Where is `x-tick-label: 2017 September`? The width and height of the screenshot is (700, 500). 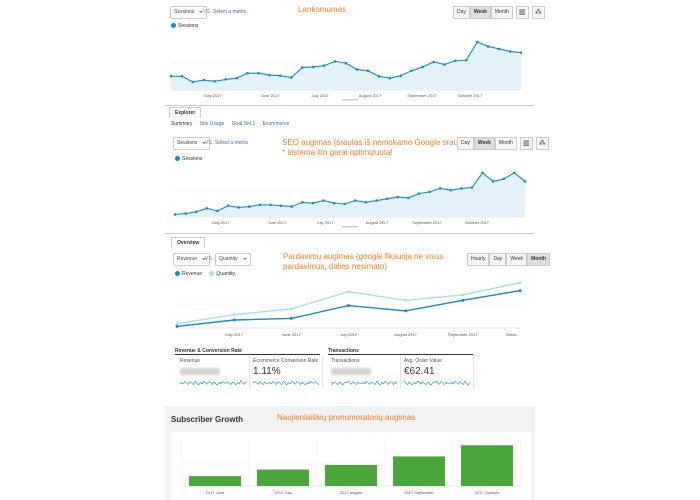
x-tick-label: 2017 September is located at coordinates (419, 492).